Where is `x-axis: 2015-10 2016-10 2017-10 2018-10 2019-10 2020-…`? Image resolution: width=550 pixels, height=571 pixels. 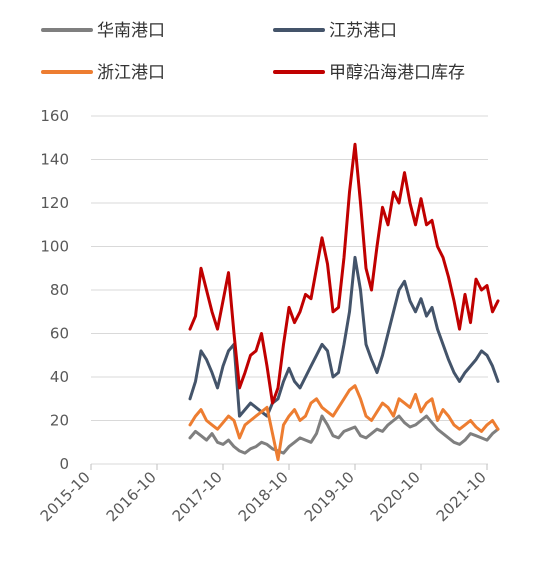
x-axis: 2015-10 2016-10 2017-10 2018-10 2019-10 2020-… is located at coordinates (263, 494).